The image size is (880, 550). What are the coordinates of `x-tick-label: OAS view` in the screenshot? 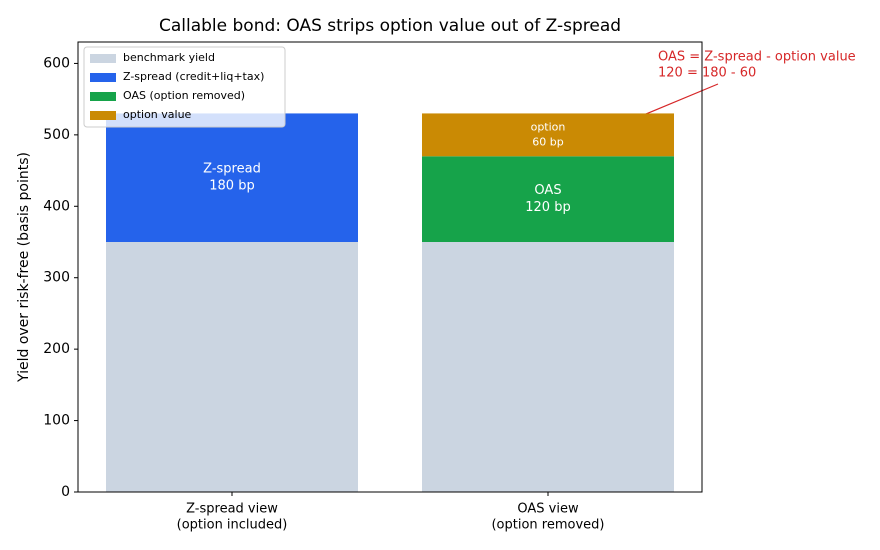 It's located at (548, 509).